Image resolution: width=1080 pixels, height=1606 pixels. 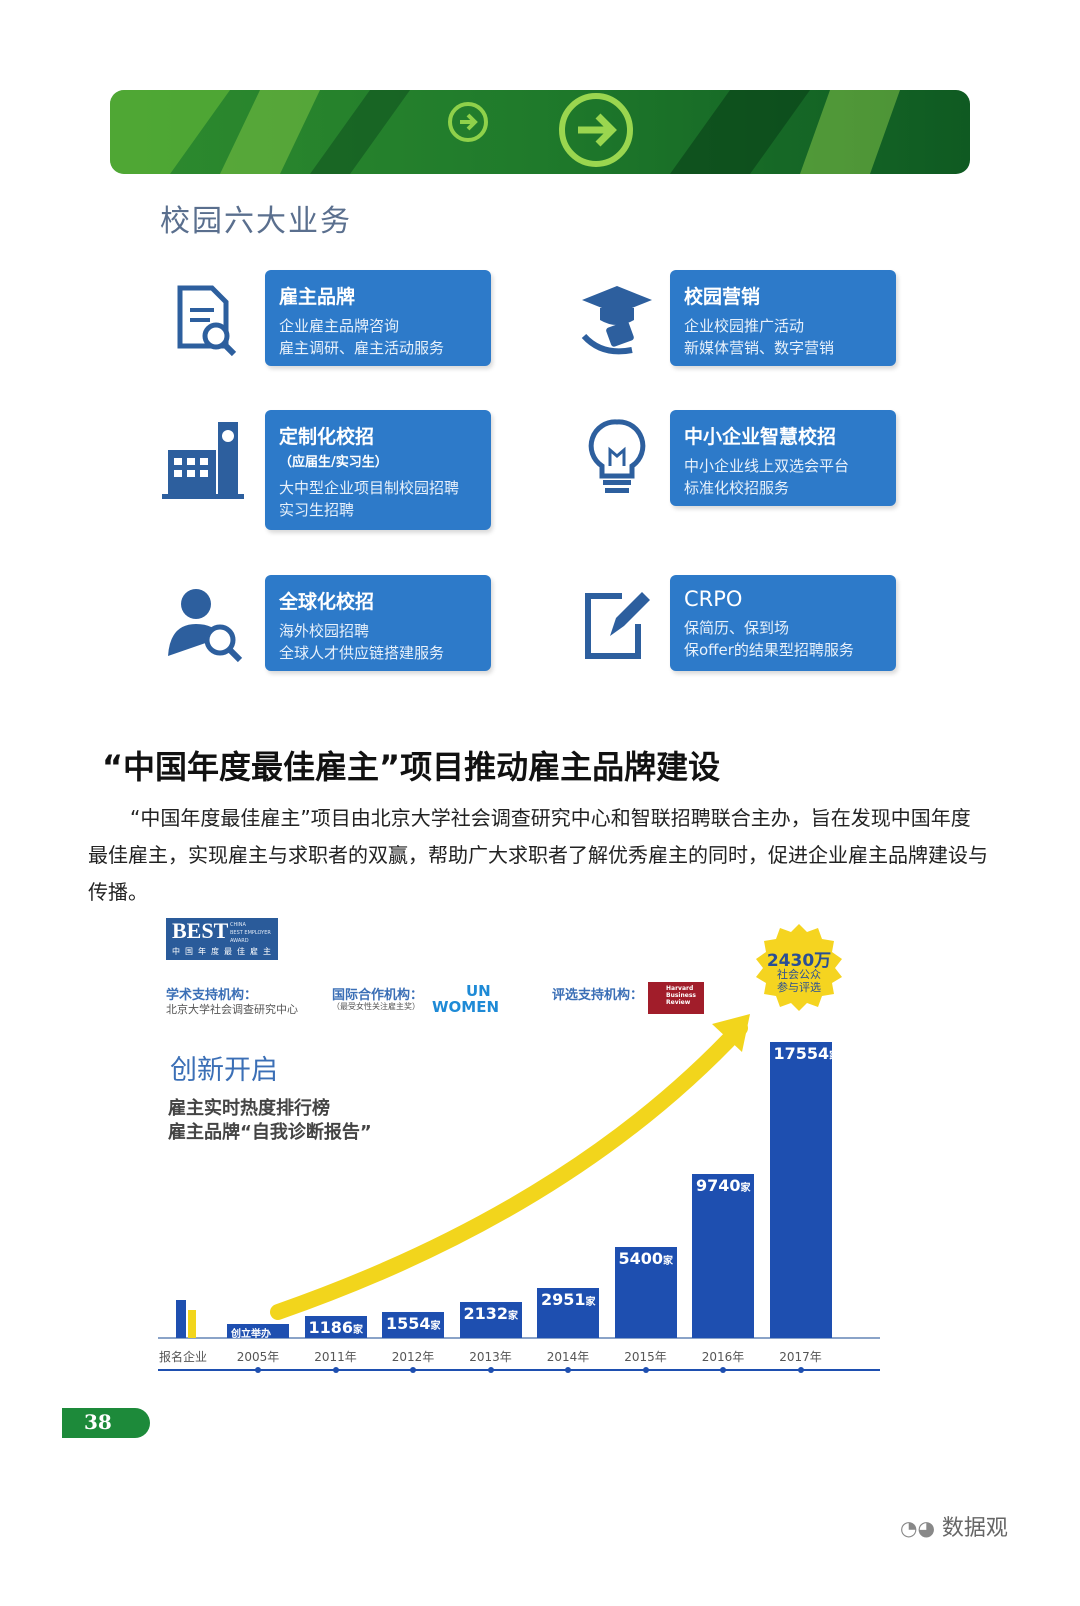 I want to click on bar-data-label: 9740家, so click(x=723, y=1185).